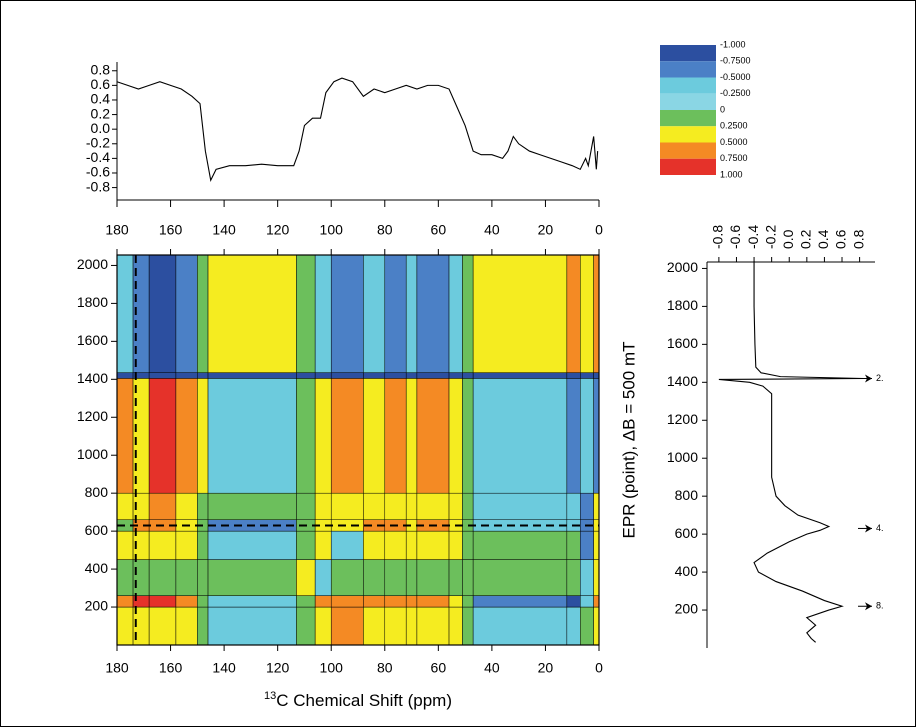 The height and width of the screenshot is (727, 916). Describe the element at coordinates (731, 174) in the screenshot. I see `legend-label: 1.000` at that location.